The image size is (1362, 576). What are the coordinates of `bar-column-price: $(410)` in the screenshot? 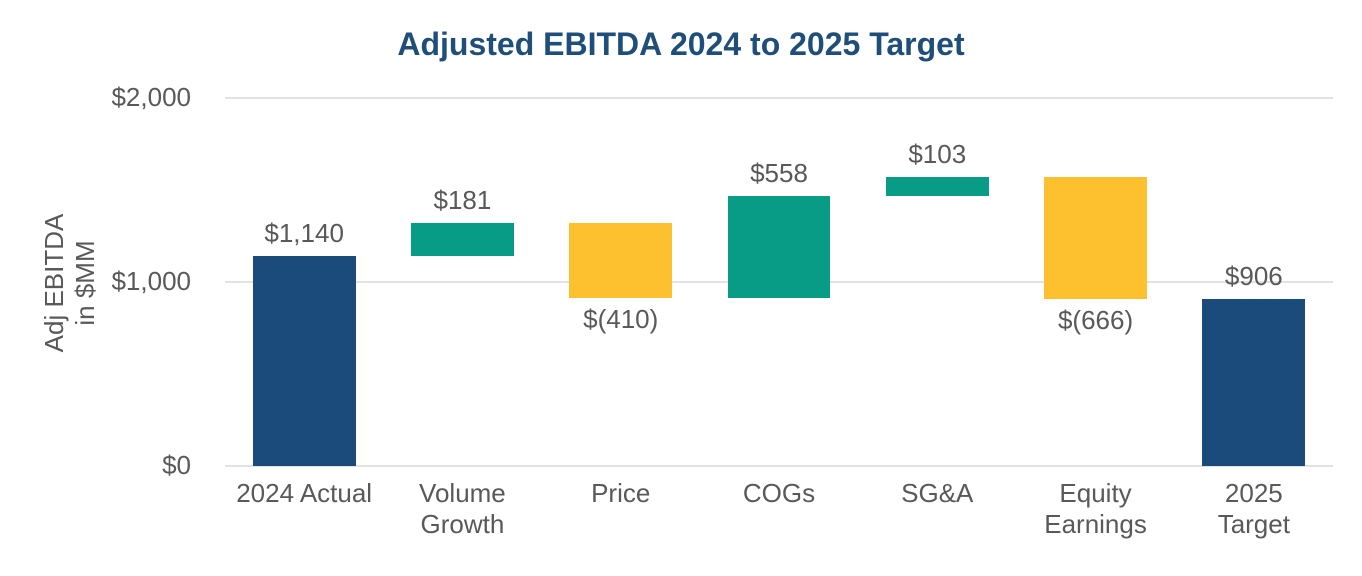 It's located at (621, 282).